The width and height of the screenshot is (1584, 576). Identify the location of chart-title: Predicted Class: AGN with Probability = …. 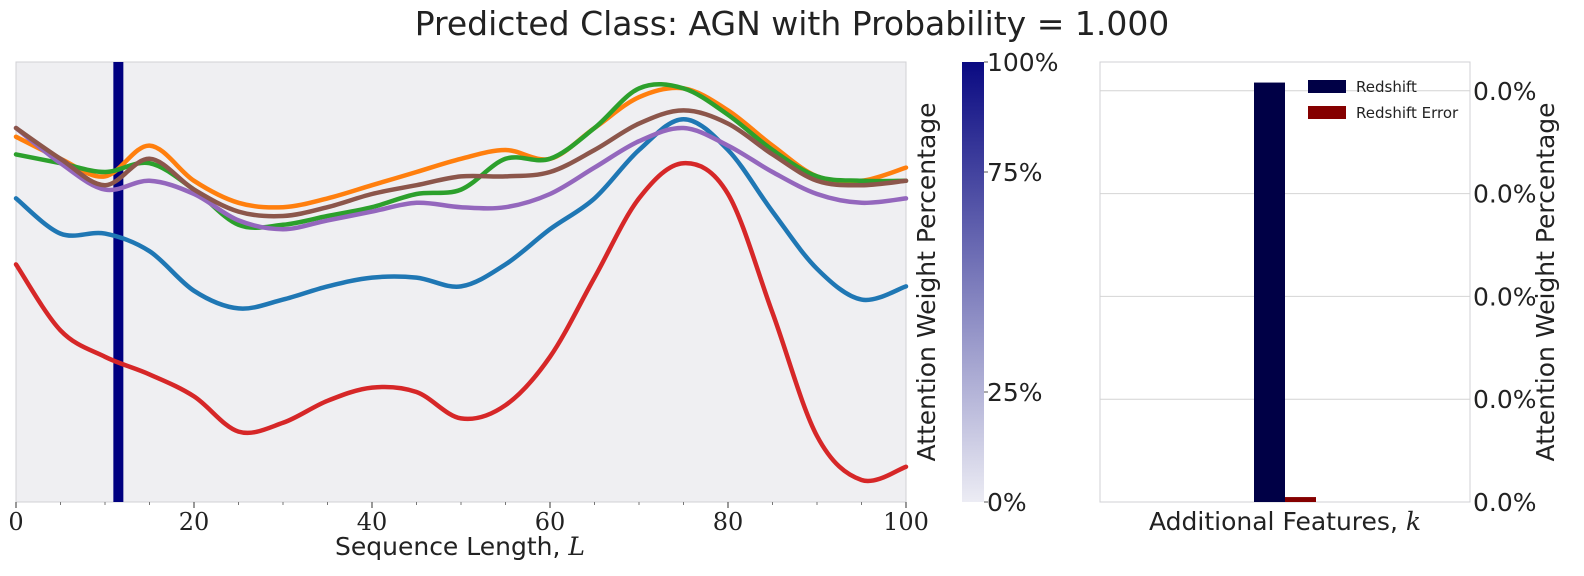
(792, 23).